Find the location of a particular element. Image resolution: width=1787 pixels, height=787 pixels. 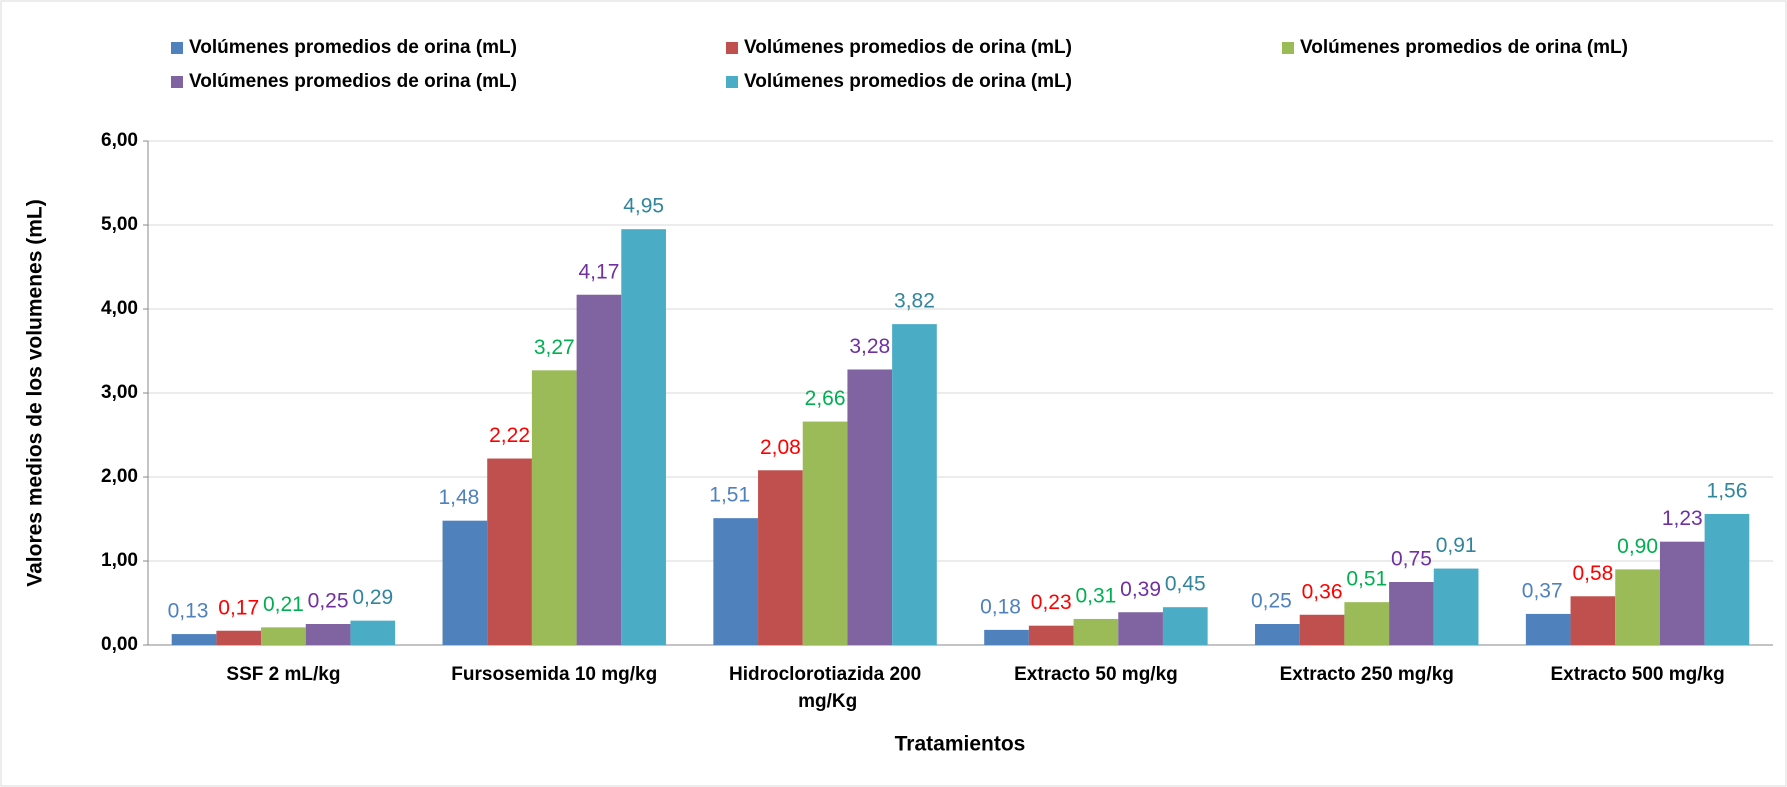

data-label: 3,28 is located at coordinates (869, 346).